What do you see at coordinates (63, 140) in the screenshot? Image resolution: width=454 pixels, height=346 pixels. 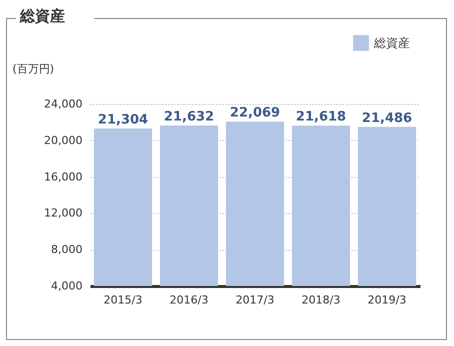 I see `y-tick-label: 20,000` at bounding box center [63, 140].